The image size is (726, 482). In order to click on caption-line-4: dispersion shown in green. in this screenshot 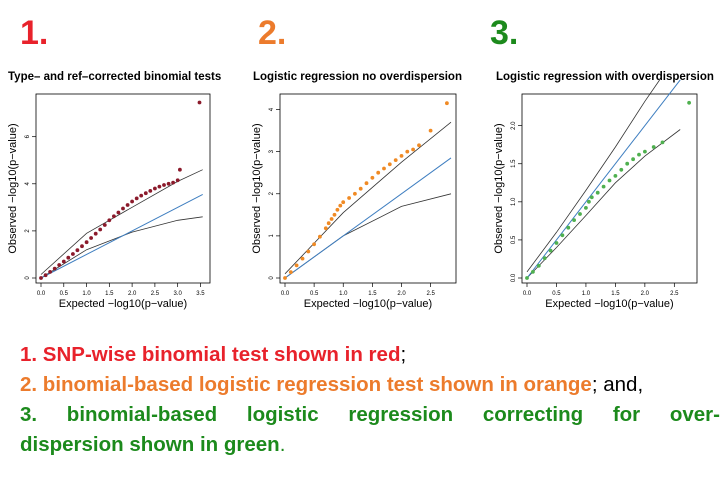, I will do `click(370, 445)`.